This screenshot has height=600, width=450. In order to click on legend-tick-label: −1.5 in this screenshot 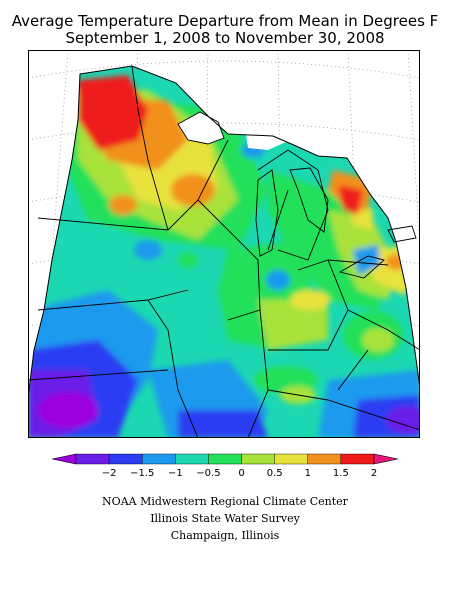, I will do `click(142, 473)`.